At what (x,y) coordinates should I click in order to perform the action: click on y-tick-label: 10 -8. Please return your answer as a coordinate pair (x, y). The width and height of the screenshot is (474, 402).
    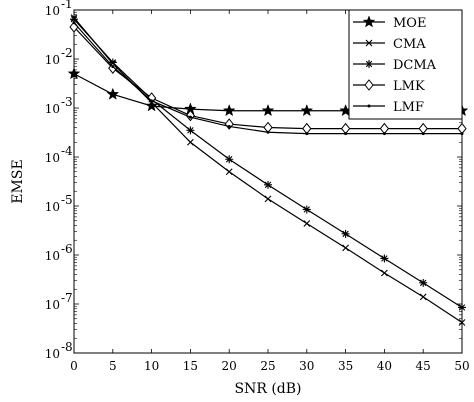
    Looking at the image, I should click on (59, 350).